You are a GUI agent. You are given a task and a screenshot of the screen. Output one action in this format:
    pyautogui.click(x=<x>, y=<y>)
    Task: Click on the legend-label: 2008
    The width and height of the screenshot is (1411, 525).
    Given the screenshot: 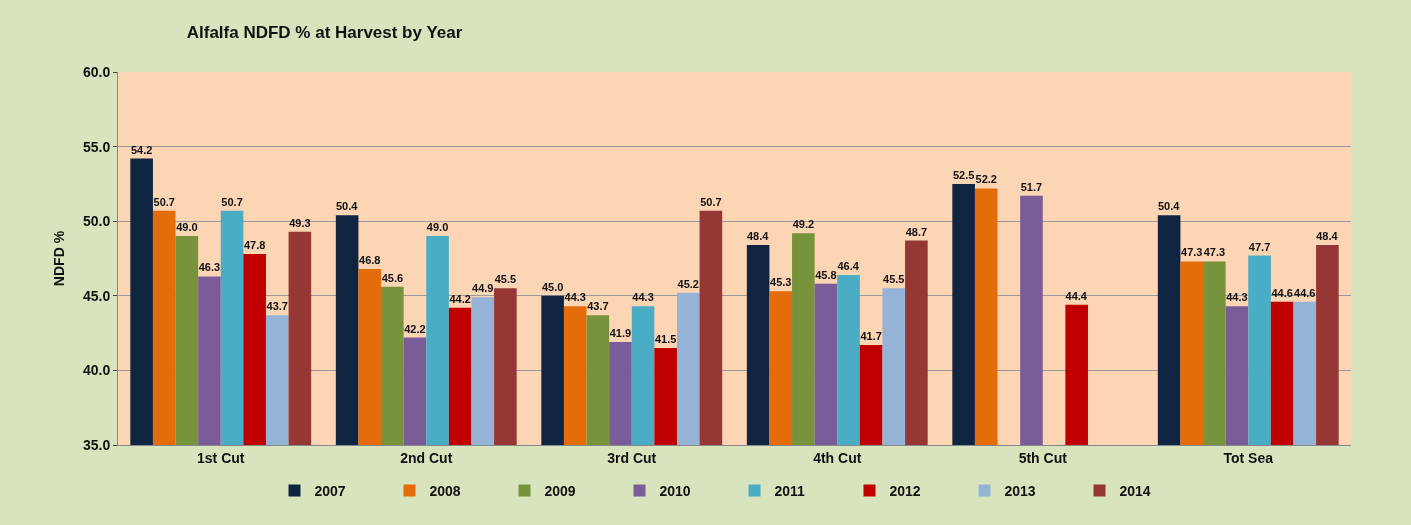 What is the action you would take?
    pyautogui.click(x=445, y=490)
    